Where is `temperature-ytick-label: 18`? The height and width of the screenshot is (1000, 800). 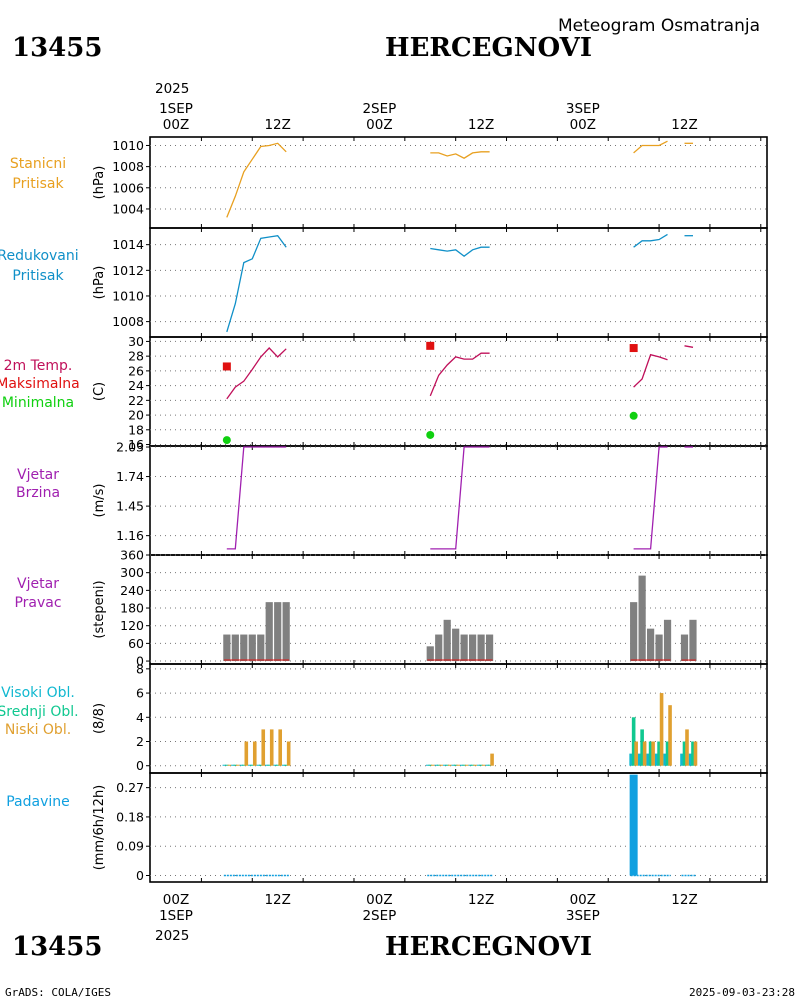 temperature-ytick-label: 18 is located at coordinates (136, 429).